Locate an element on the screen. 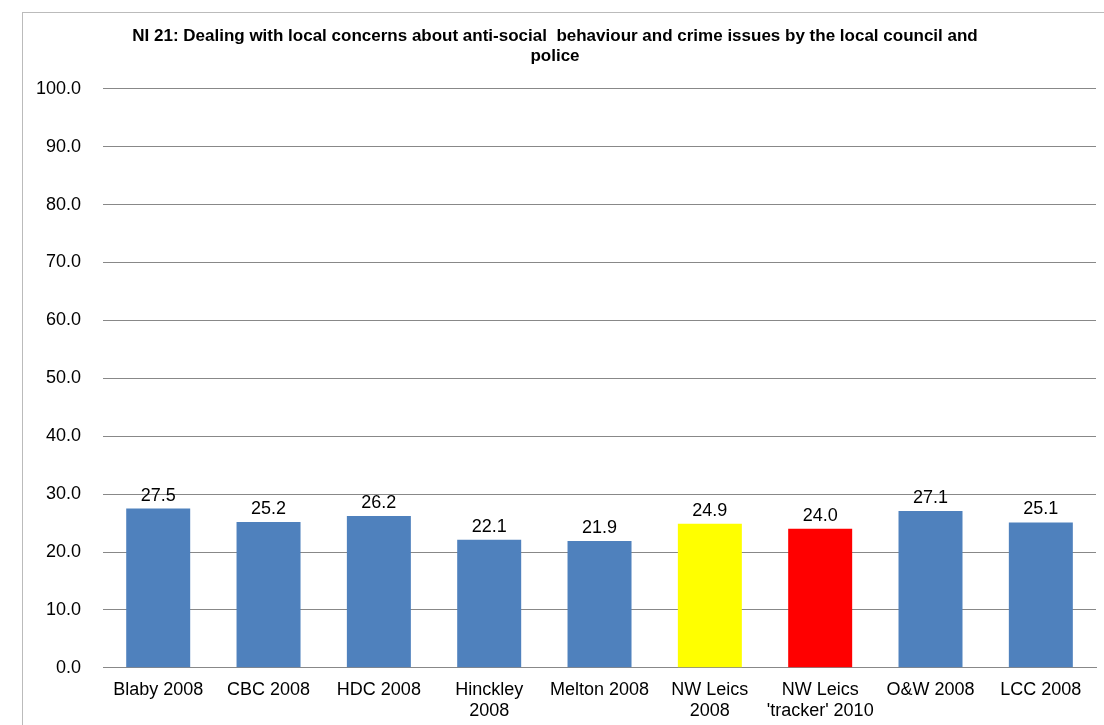 The height and width of the screenshot is (725, 1104). data-label: 21.9 is located at coordinates (600, 526).